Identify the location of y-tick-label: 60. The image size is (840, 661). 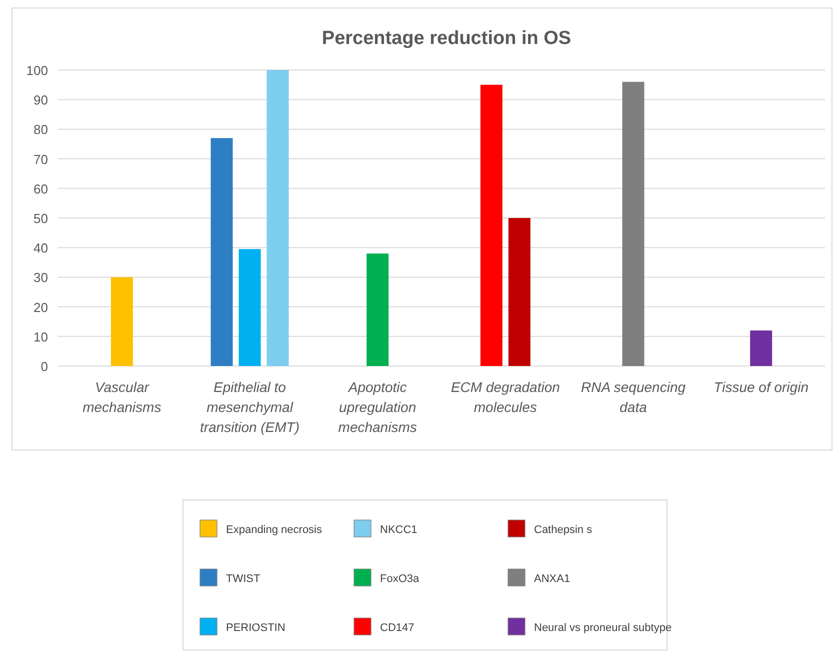
(41, 188).